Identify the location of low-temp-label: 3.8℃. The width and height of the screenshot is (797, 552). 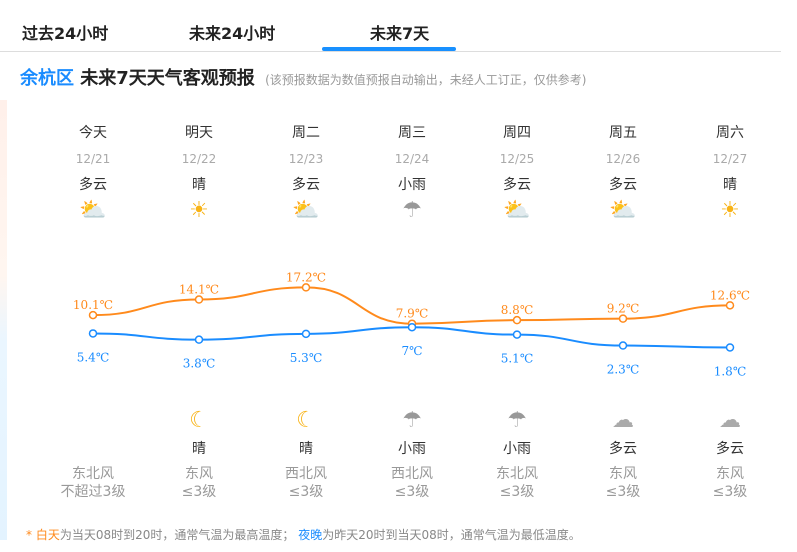
(199, 364).